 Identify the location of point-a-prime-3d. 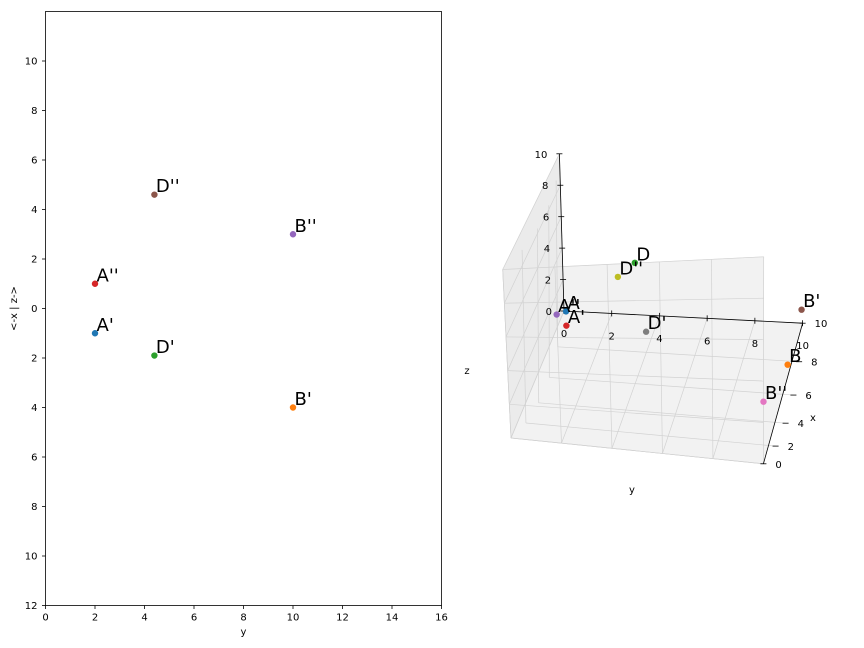
(566, 325).